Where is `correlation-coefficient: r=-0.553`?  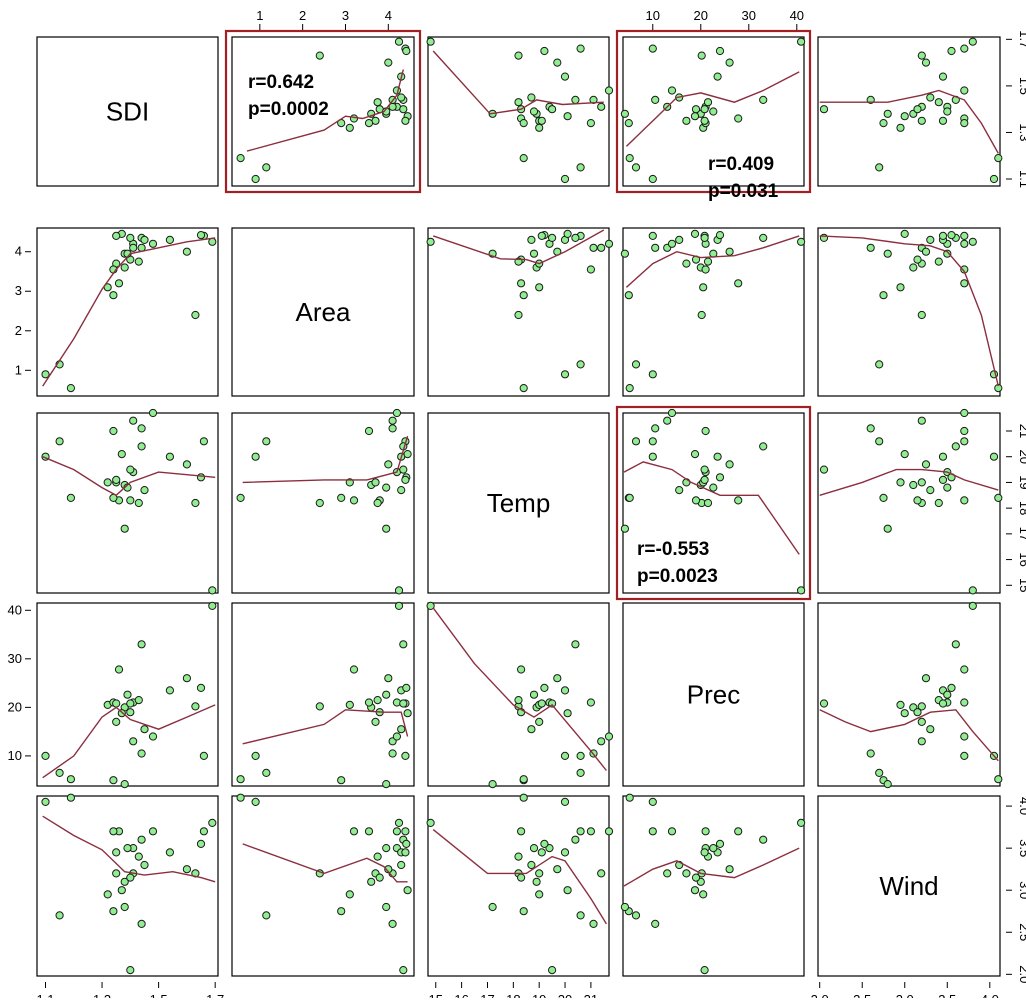
correlation-coefficient: r=-0.553 is located at coordinates (673, 549).